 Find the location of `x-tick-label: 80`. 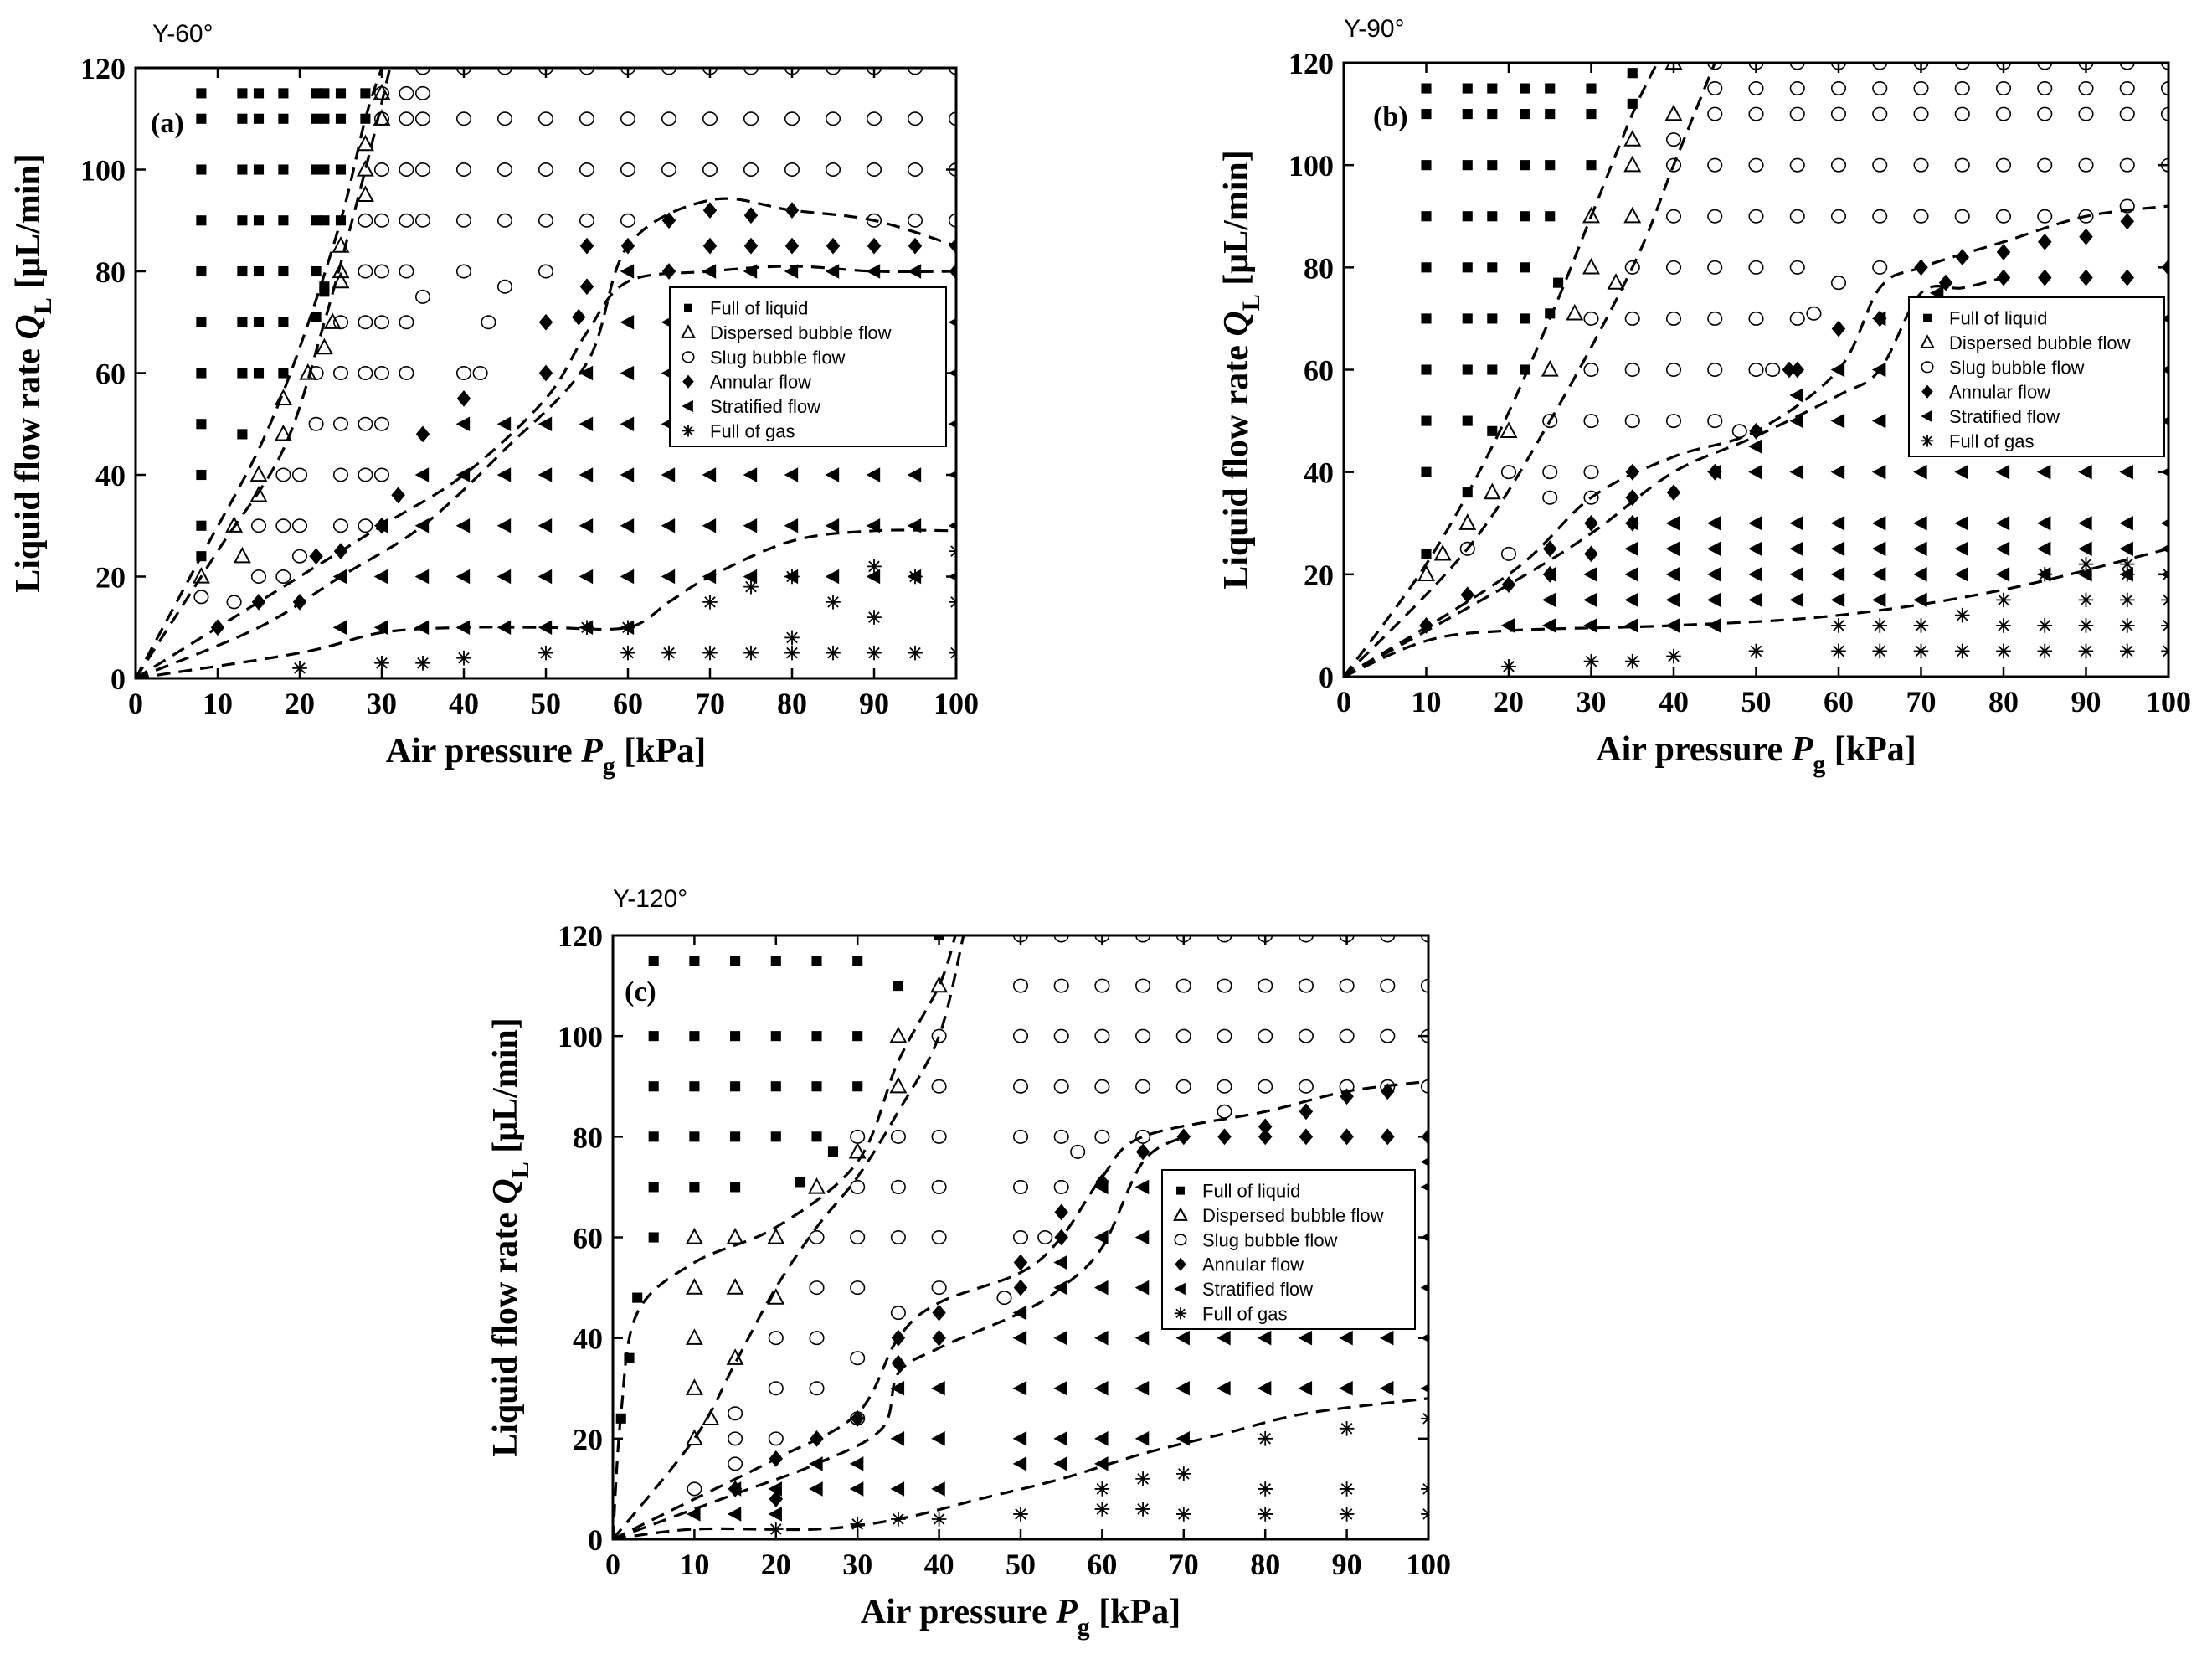

x-tick-label: 80 is located at coordinates (2003, 702).